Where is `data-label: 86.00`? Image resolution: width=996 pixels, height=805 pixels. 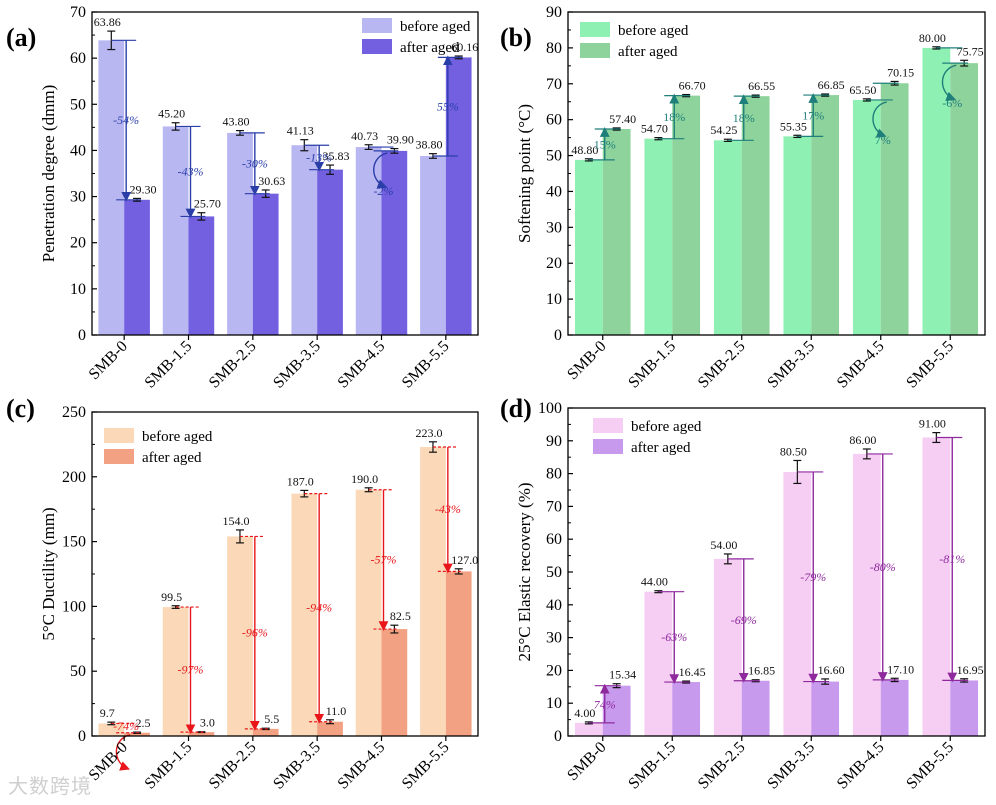 data-label: 86.00 is located at coordinates (862, 440).